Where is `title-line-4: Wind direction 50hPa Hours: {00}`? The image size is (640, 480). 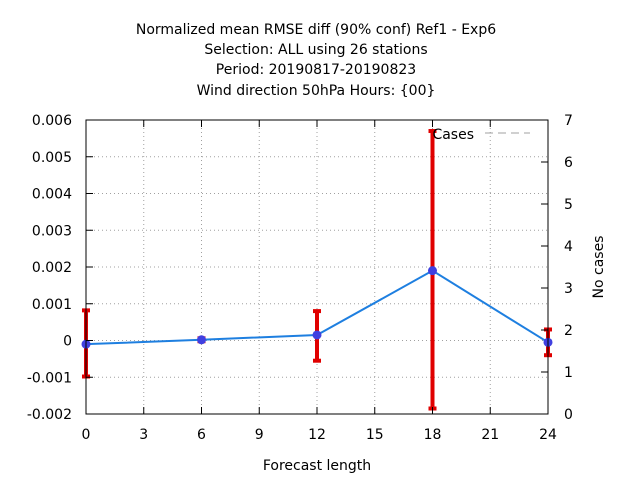 title-line-4: Wind direction 50hPa Hours: {00} is located at coordinates (316, 91).